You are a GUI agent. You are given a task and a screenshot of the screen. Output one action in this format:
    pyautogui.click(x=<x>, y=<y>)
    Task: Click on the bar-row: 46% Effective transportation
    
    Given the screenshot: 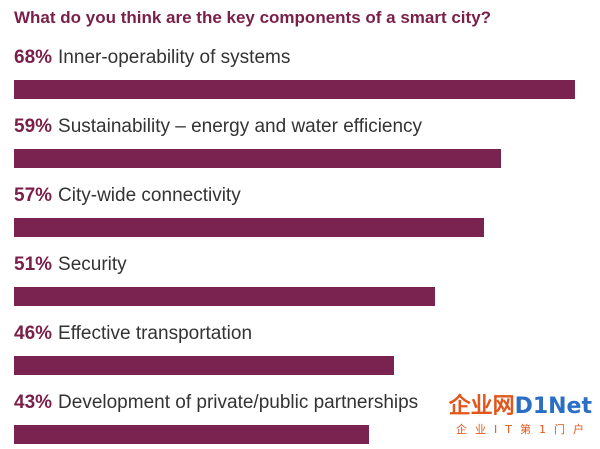 What is the action you would take?
    pyautogui.click(x=301, y=348)
    